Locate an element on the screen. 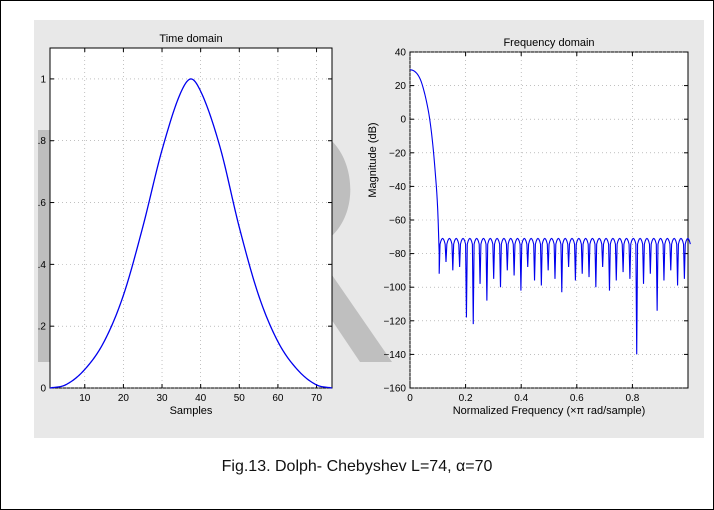 The width and height of the screenshot is (714, 510). x-tick-label: 70 is located at coordinates (317, 398).